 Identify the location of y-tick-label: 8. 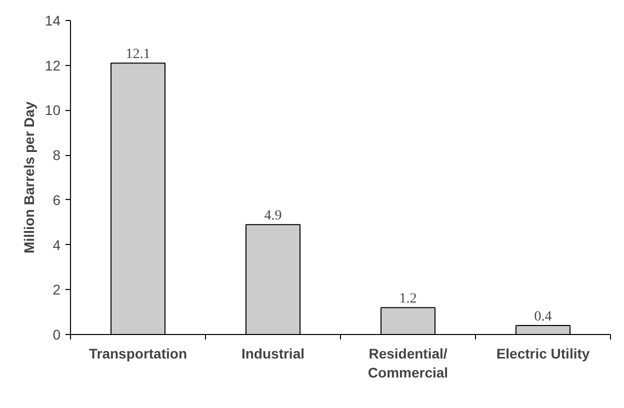
(56, 155).